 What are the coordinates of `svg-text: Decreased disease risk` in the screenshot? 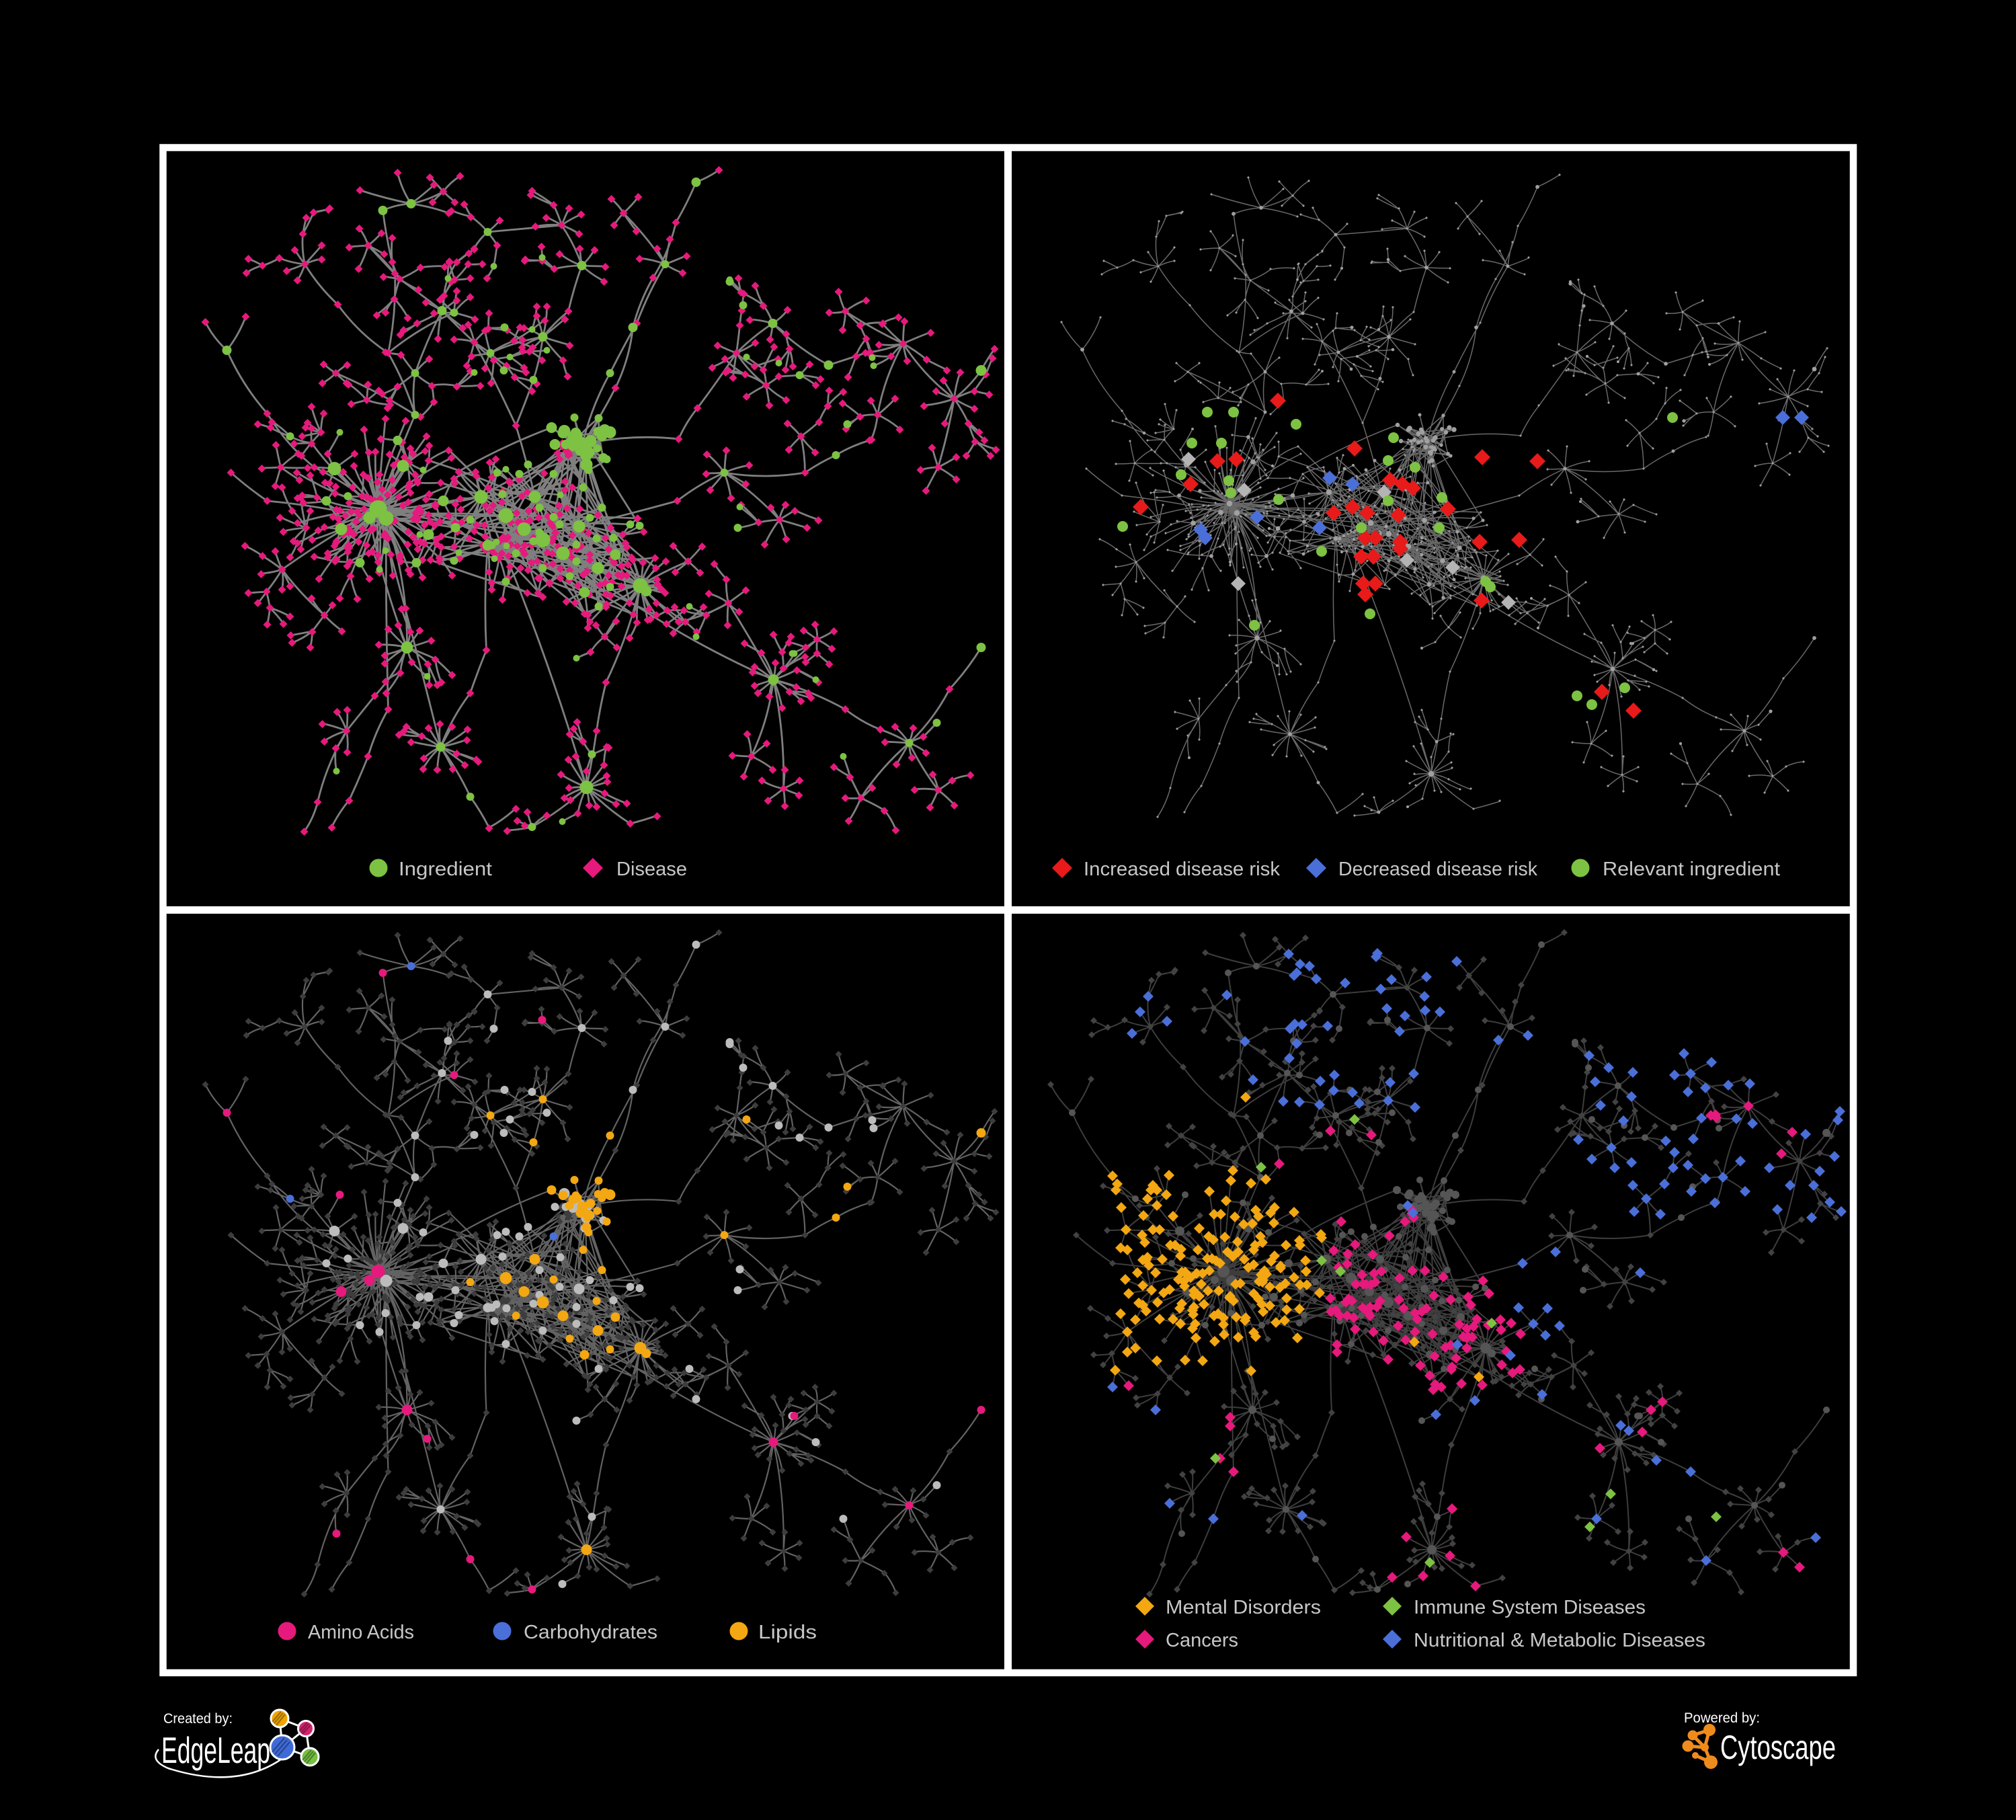 It's located at (1437, 869).